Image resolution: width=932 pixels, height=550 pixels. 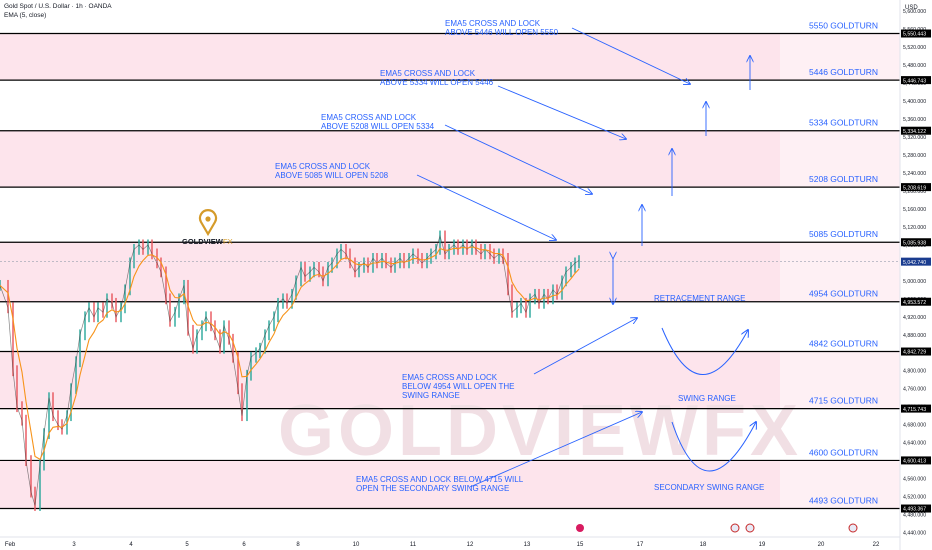 I want to click on y-tick-label: 5,200.000, so click(x=914, y=192).